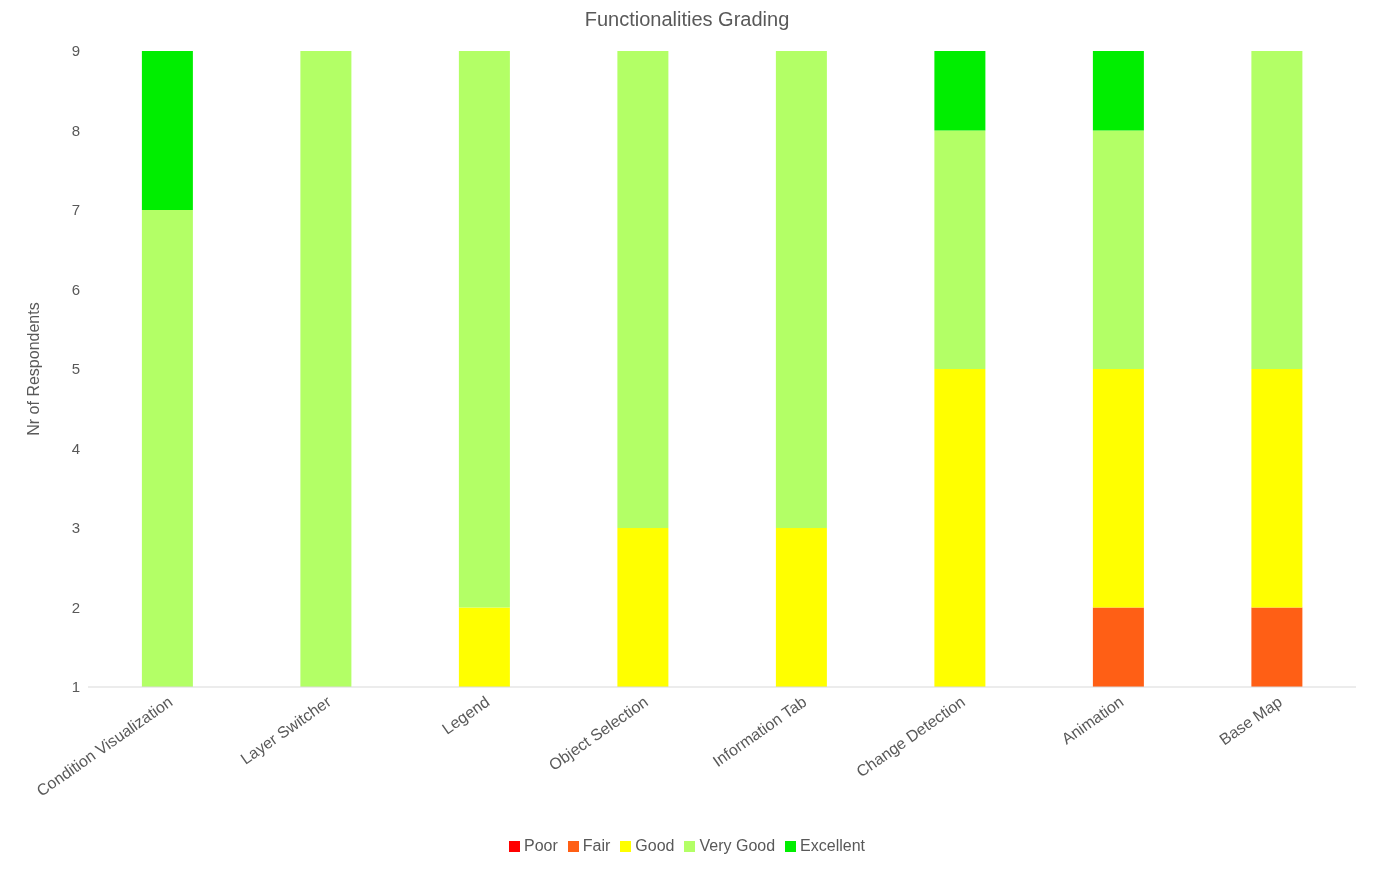  Describe the element at coordinates (655, 845) in the screenshot. I see `legend-label: Good` at that location.